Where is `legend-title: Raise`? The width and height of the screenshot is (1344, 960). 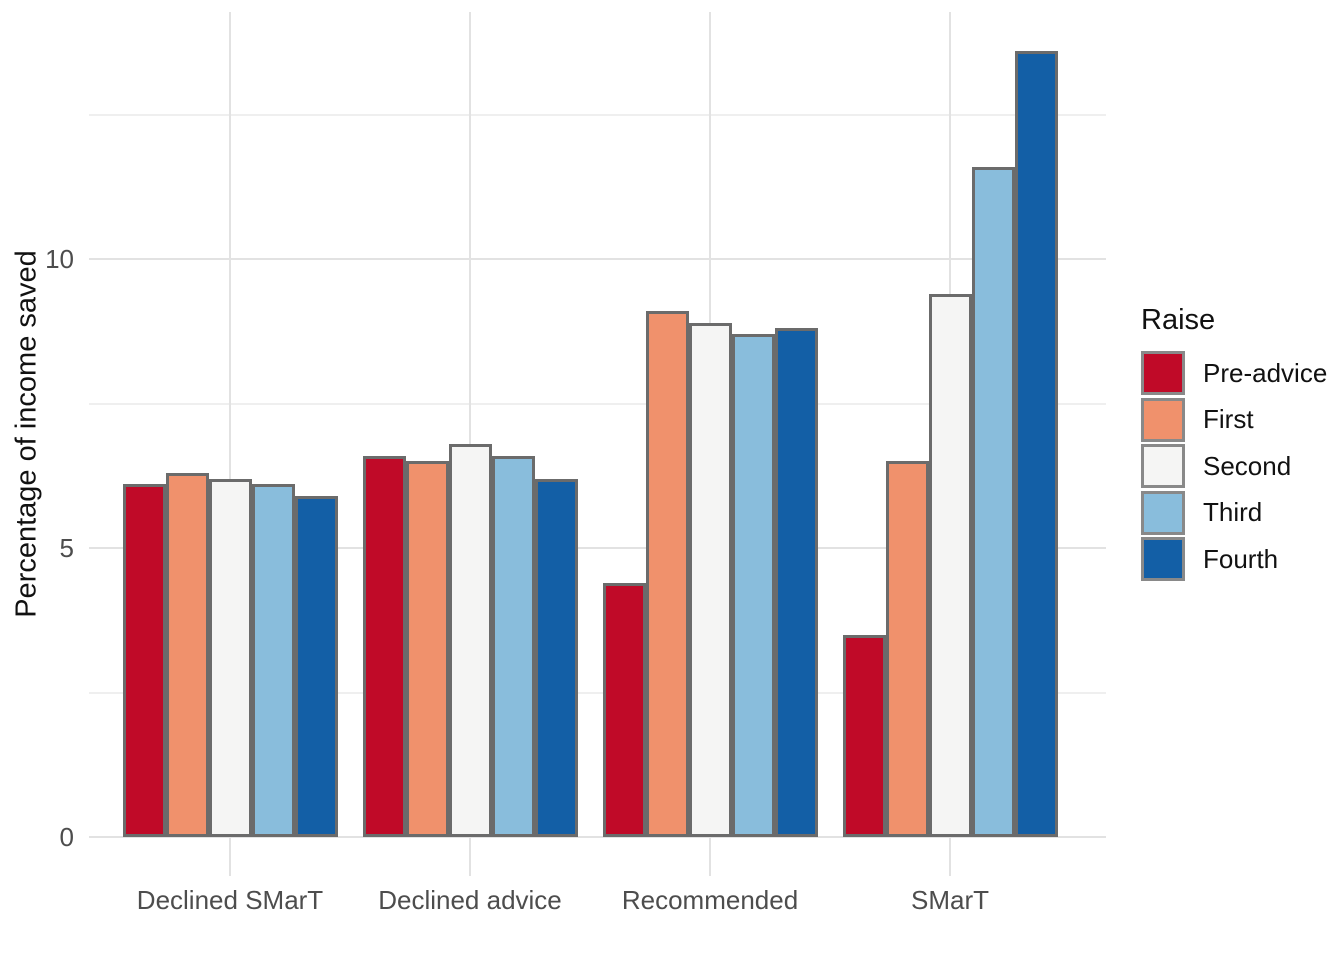
legend-title: Raise is located at coordinates (1178, 320).